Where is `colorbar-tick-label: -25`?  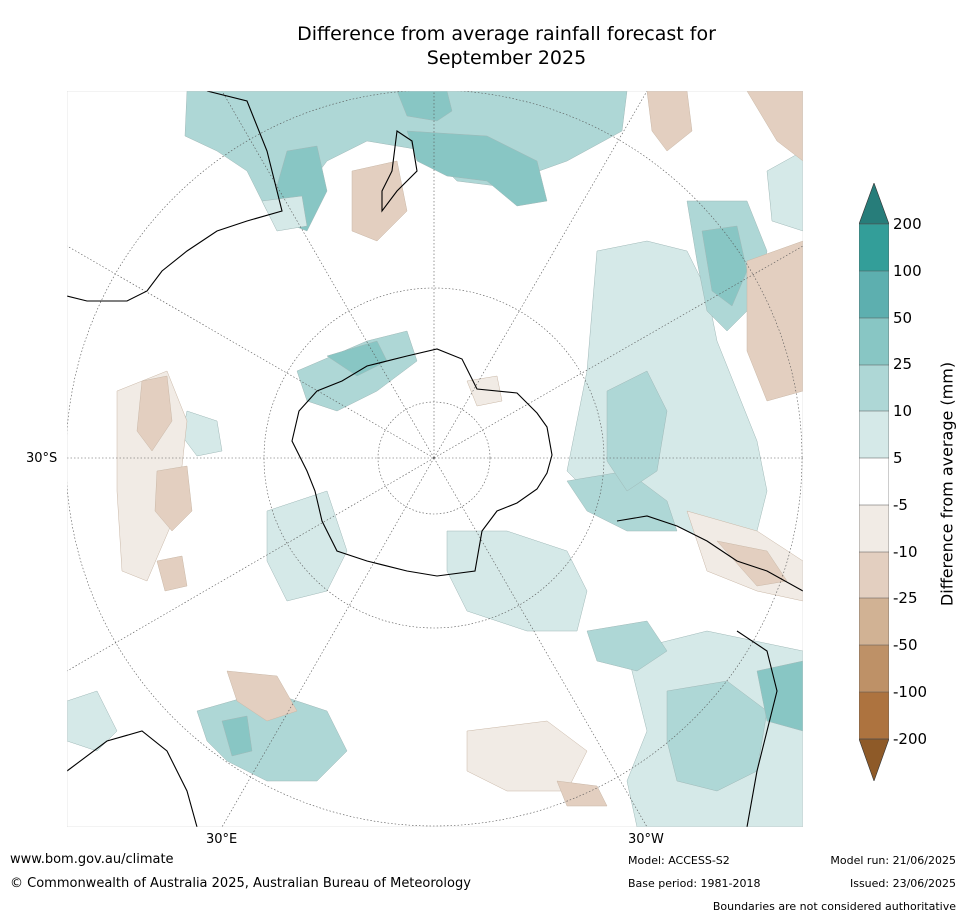 colorbar-tick-label: -25 is located at coordinates (905, 598).